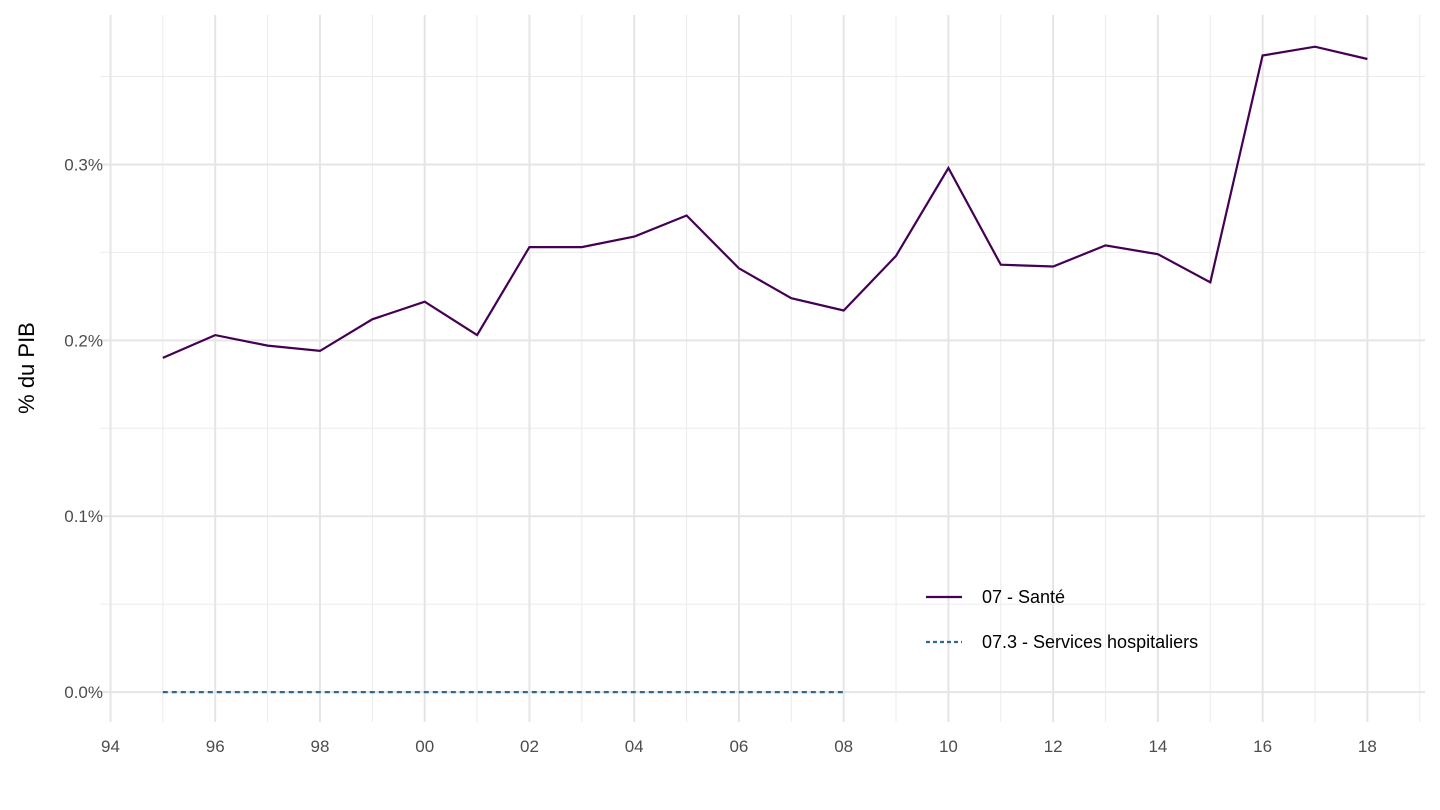 The width and height of the screenshot is (1440, 810). I want to click on x-tick-label: 10, so click(948, 746).